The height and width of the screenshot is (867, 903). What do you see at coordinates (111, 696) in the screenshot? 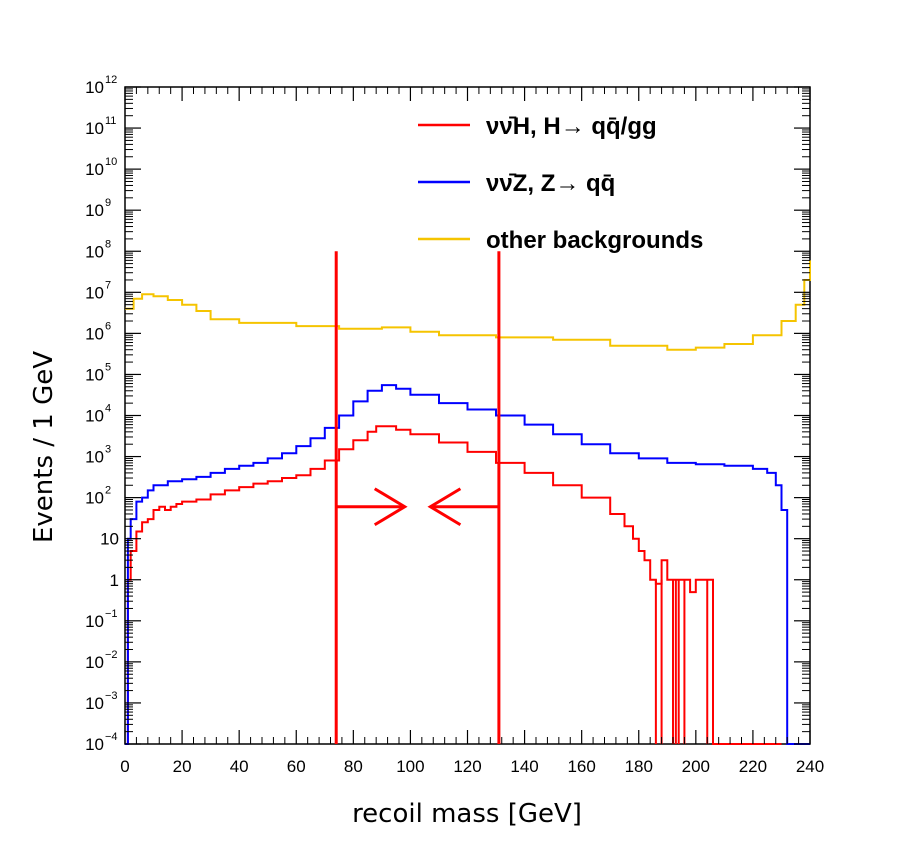
I see `y-tick-exponent: −3` at bounding box center [111, 696].